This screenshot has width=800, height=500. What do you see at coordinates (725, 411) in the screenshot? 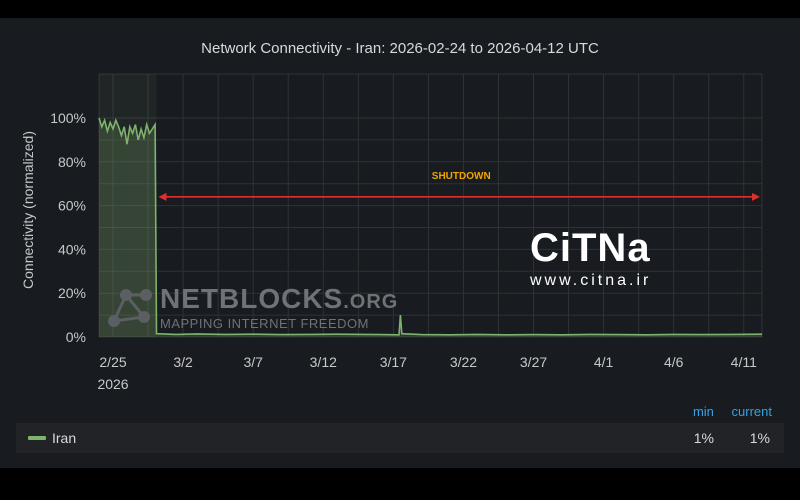
I see `legend-header: min current` at bounding box center [725, 411].